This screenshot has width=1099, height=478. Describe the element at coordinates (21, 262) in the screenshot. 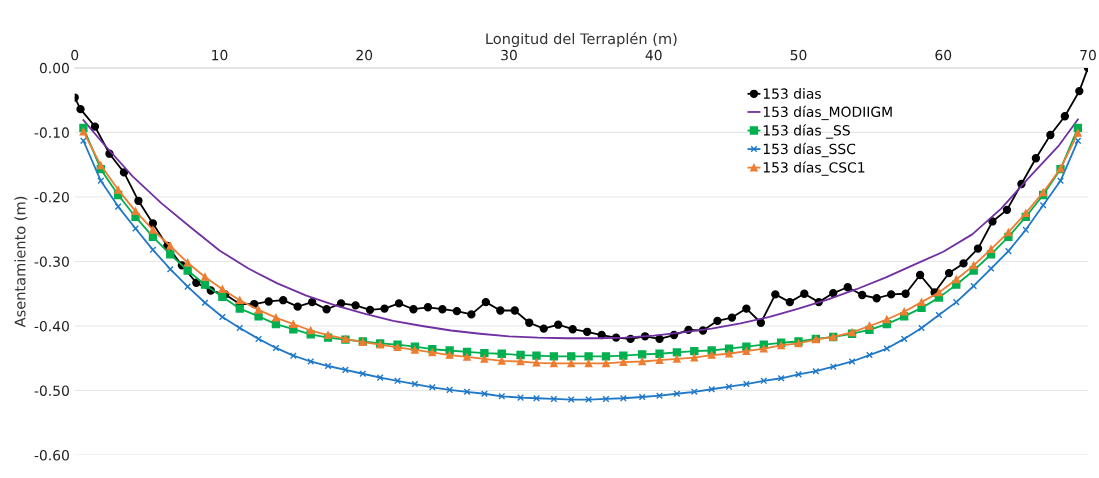

I see `y-axis-title: Asentamiento (m)` at that location.